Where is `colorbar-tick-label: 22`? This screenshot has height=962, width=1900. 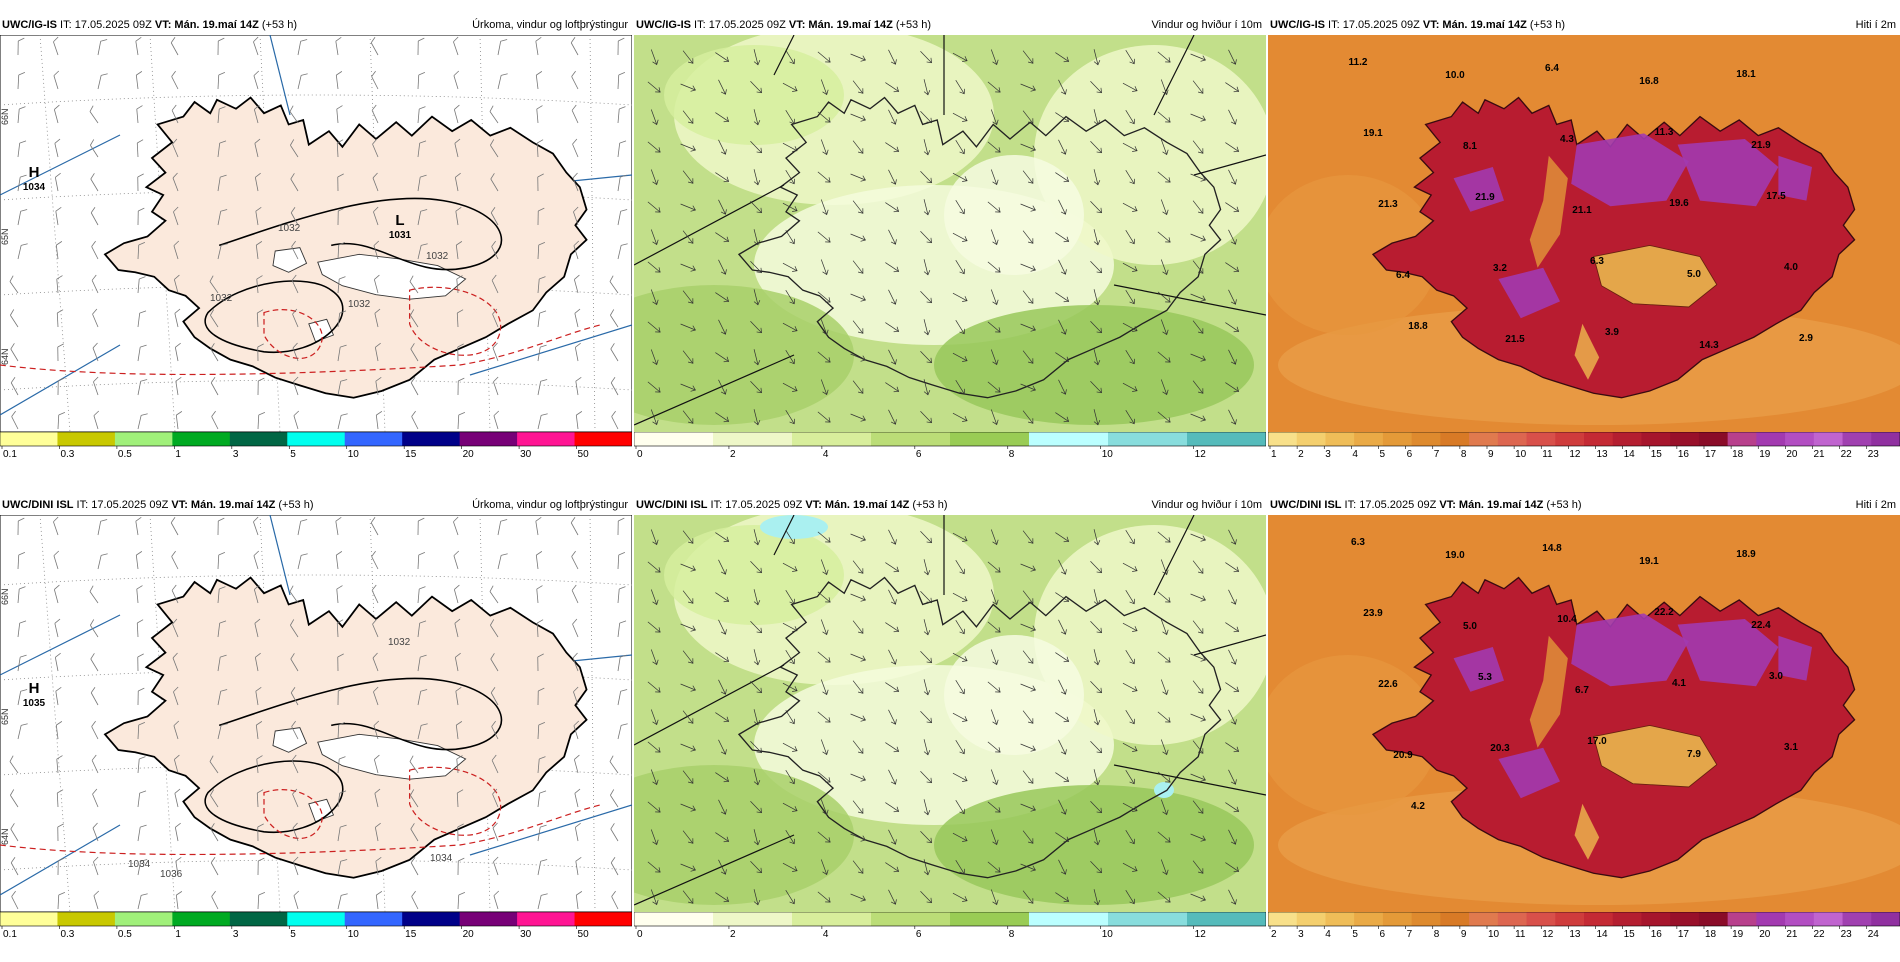
colorbar-tick-label: 22 is located at coordinates (1847, 453).